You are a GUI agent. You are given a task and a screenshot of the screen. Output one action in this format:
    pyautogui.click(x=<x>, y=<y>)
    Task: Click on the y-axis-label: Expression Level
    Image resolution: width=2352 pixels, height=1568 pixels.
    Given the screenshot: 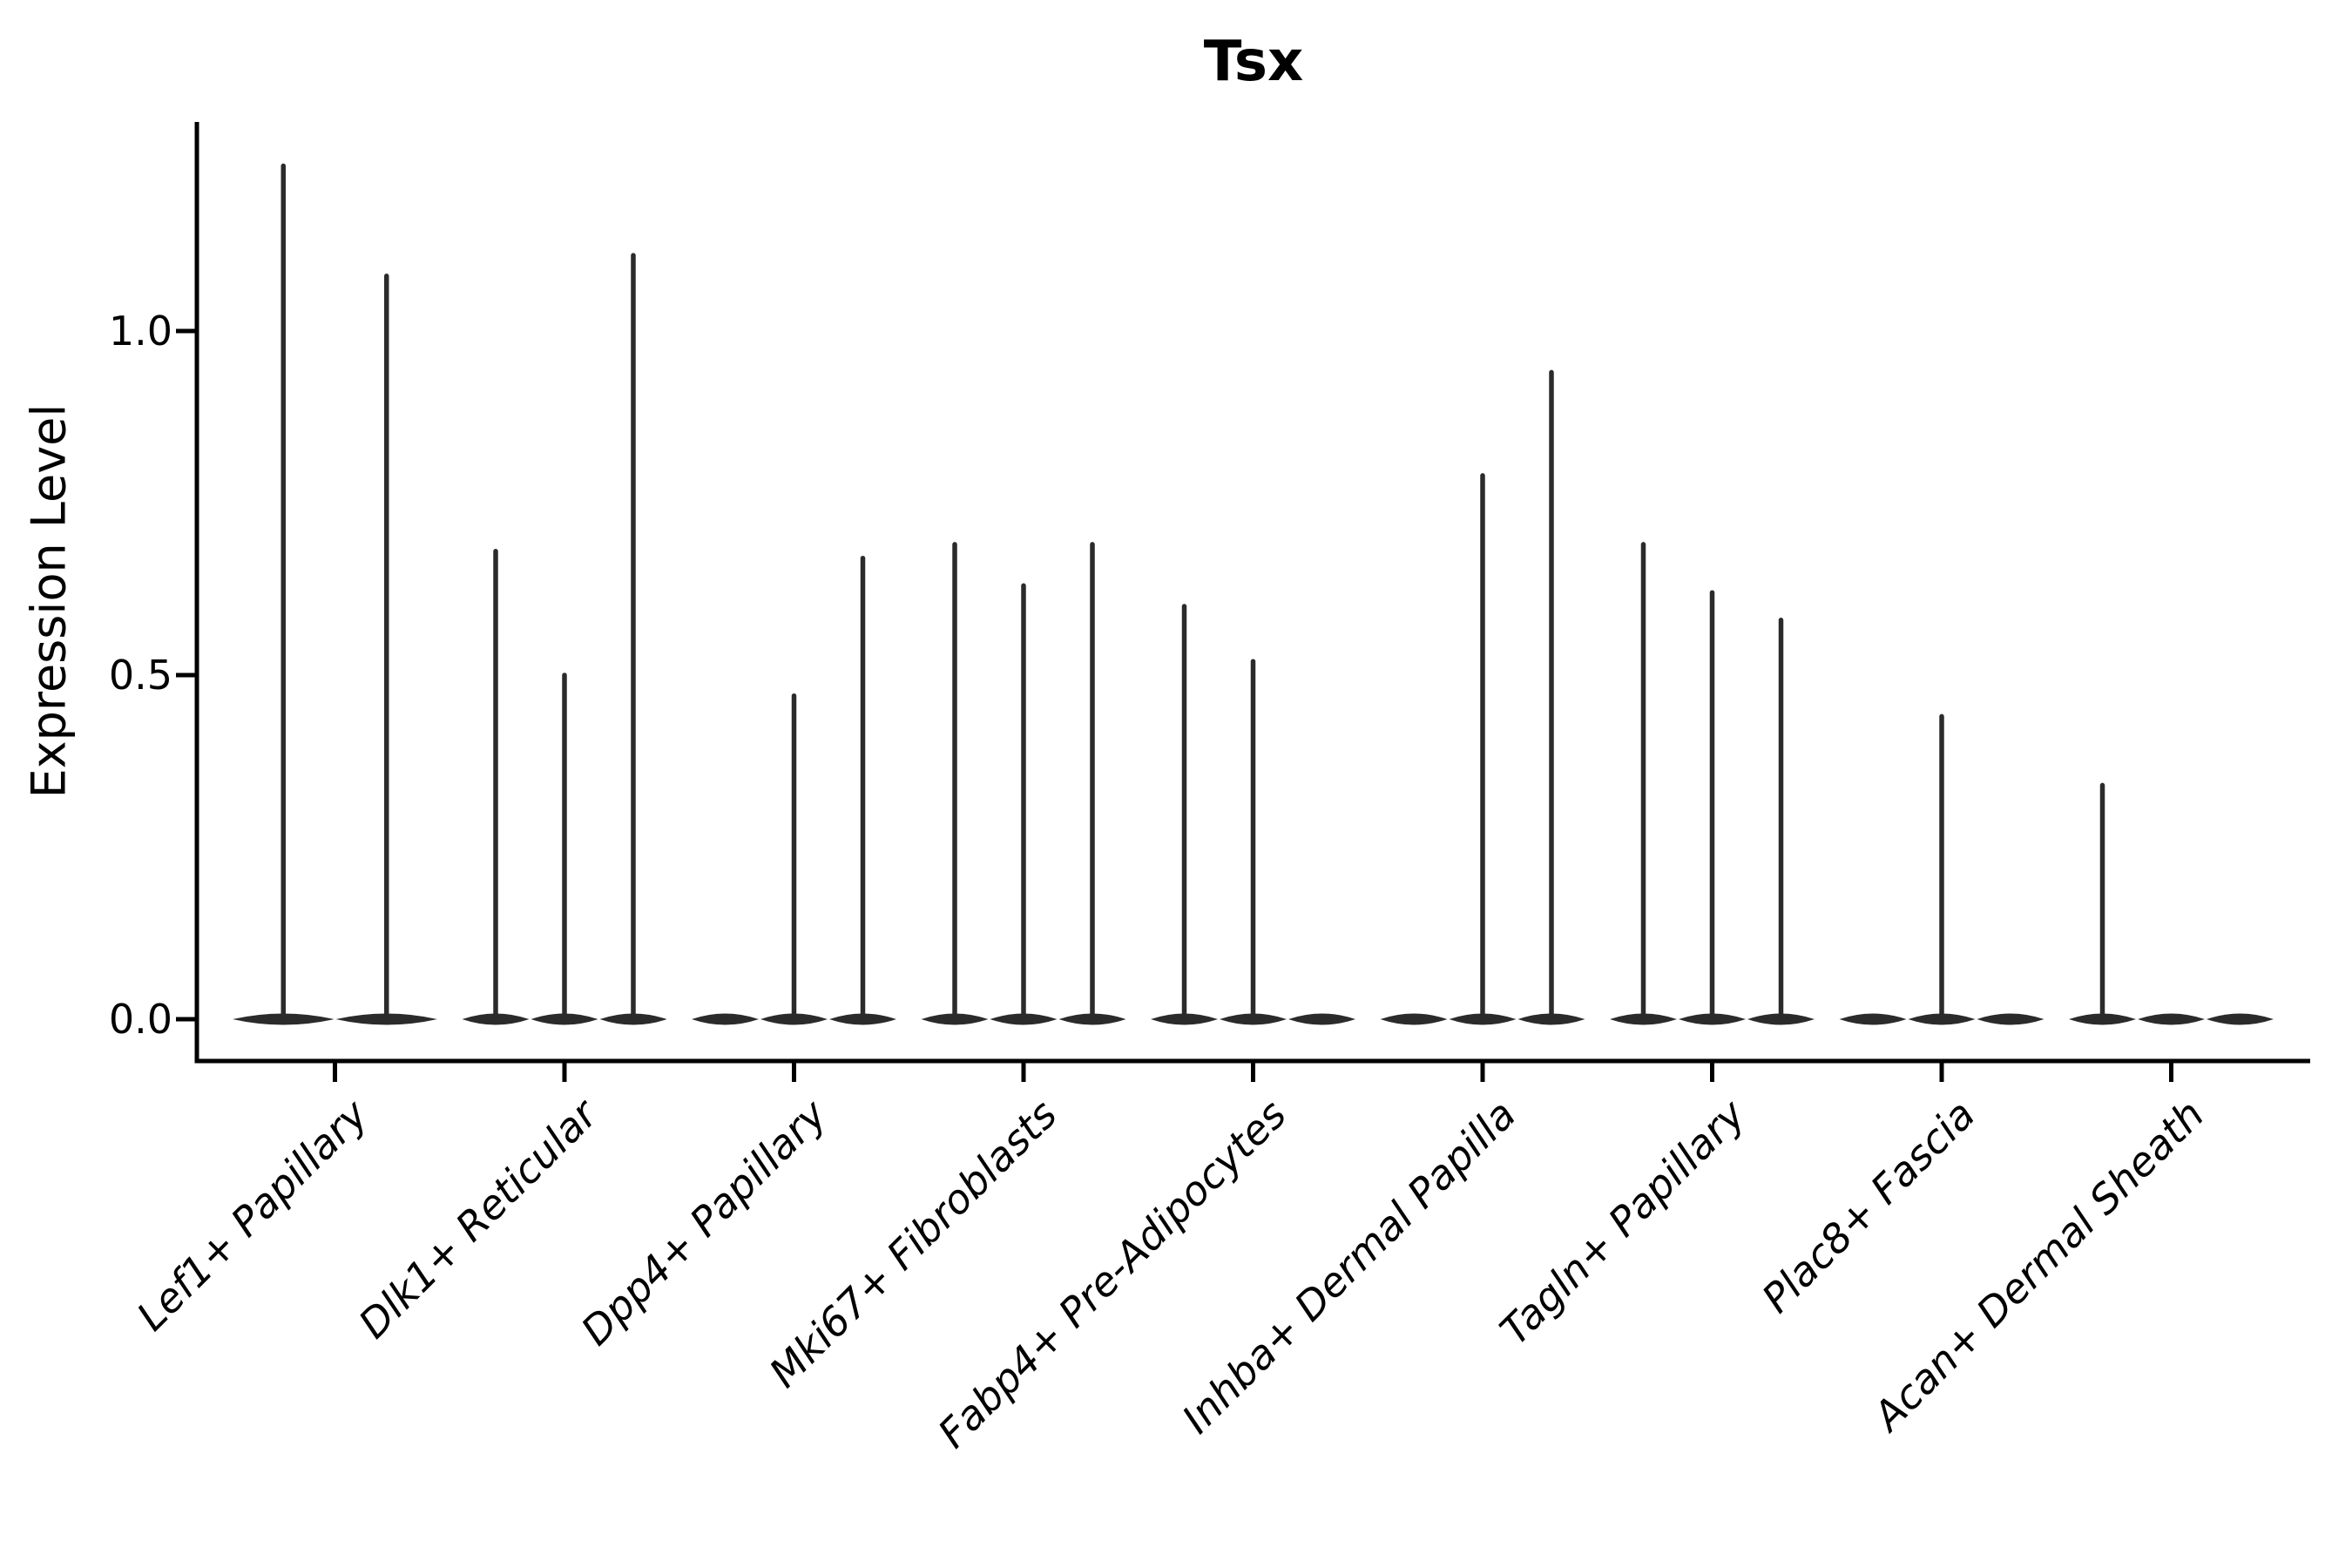 What is the action you would take?
    pyautogui.click(x=49, y=601)
    